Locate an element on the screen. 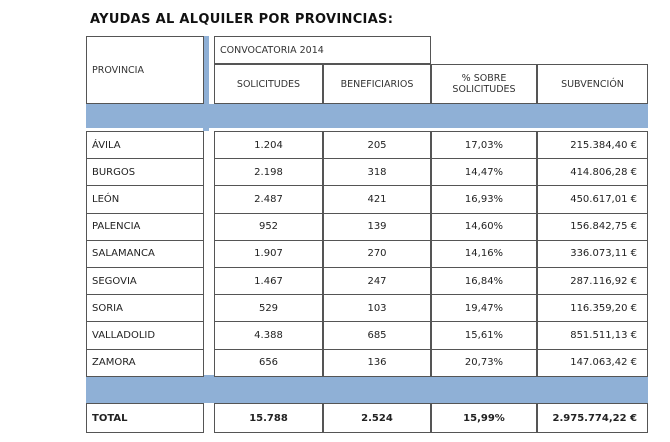 Image resolution: width=670 pixels, height=442 pixels. cell-provincia: SEGOVIA is located at coordinates (145, 281).